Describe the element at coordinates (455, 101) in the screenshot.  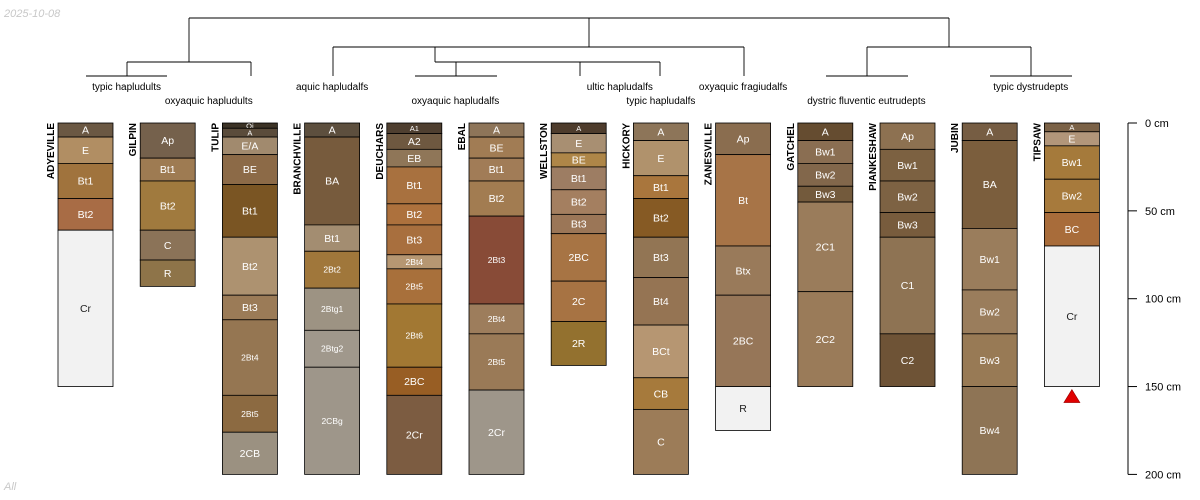
I see `taxon-label: oxyaquic hapludalfs` at that location.